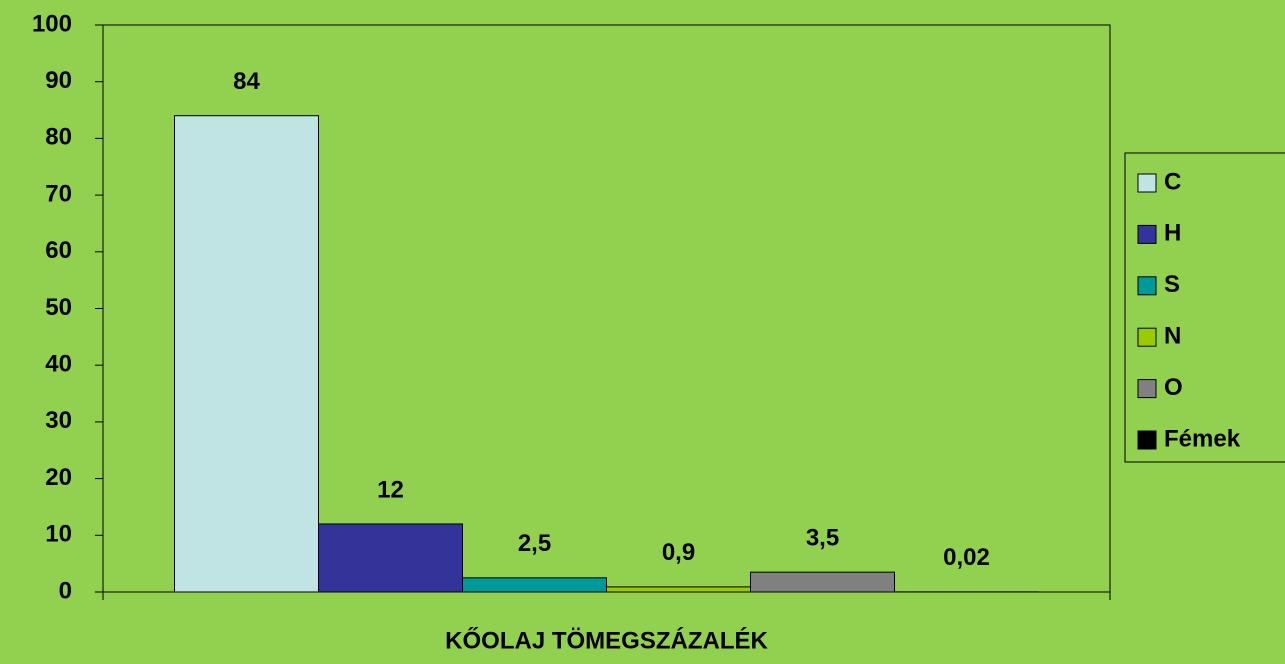  Describe the element at coordinates (65, 590) in the screenshot. I see `y-tick-label: 0` at that location.